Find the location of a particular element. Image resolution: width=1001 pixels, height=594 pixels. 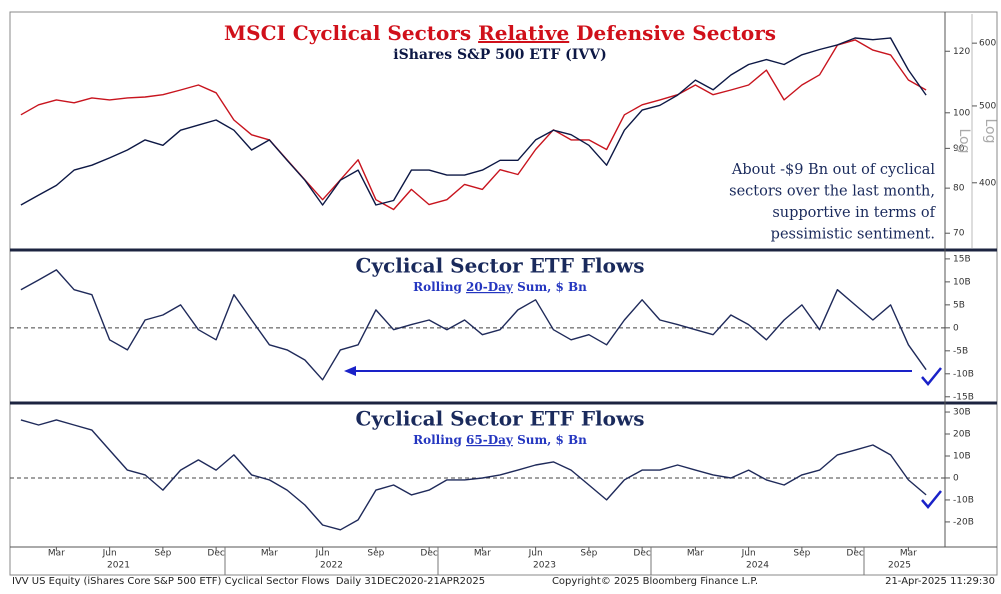

panel-subtitle: Rolling 65-Day Sum, $ Bn is located at coordinates (500, 440).